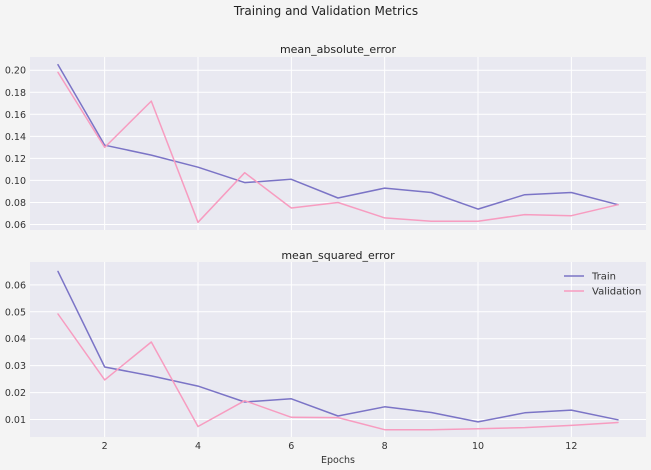 The height and width of the screenshot is (470, 651). Describe the element at coordinates (105, 446) in the screenshot. I see `x-tick-label: 2` at that location.